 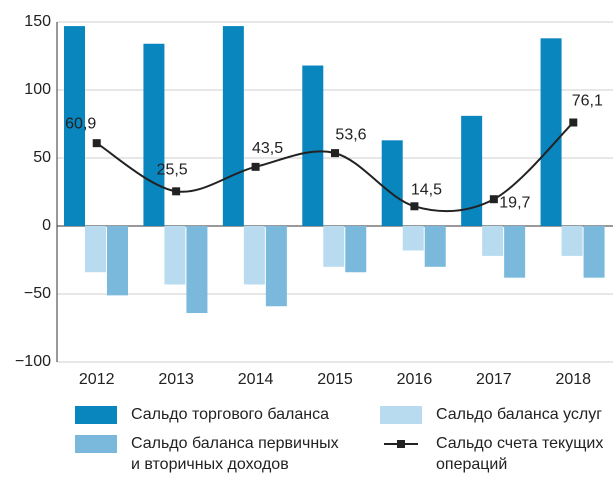 I want to click on x-tick-label: 2013, so click(x=176, y=379).